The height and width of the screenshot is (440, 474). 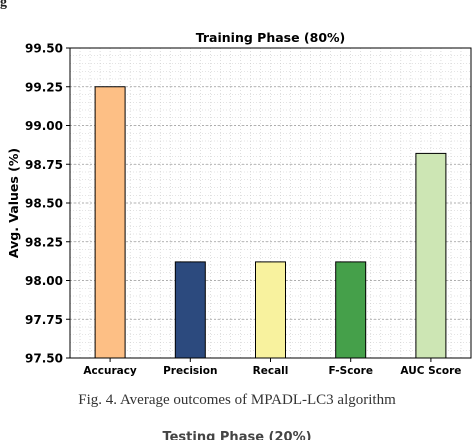 I want to click on y-axis-label: Avg. Values (%), so click(x=13, y=203).